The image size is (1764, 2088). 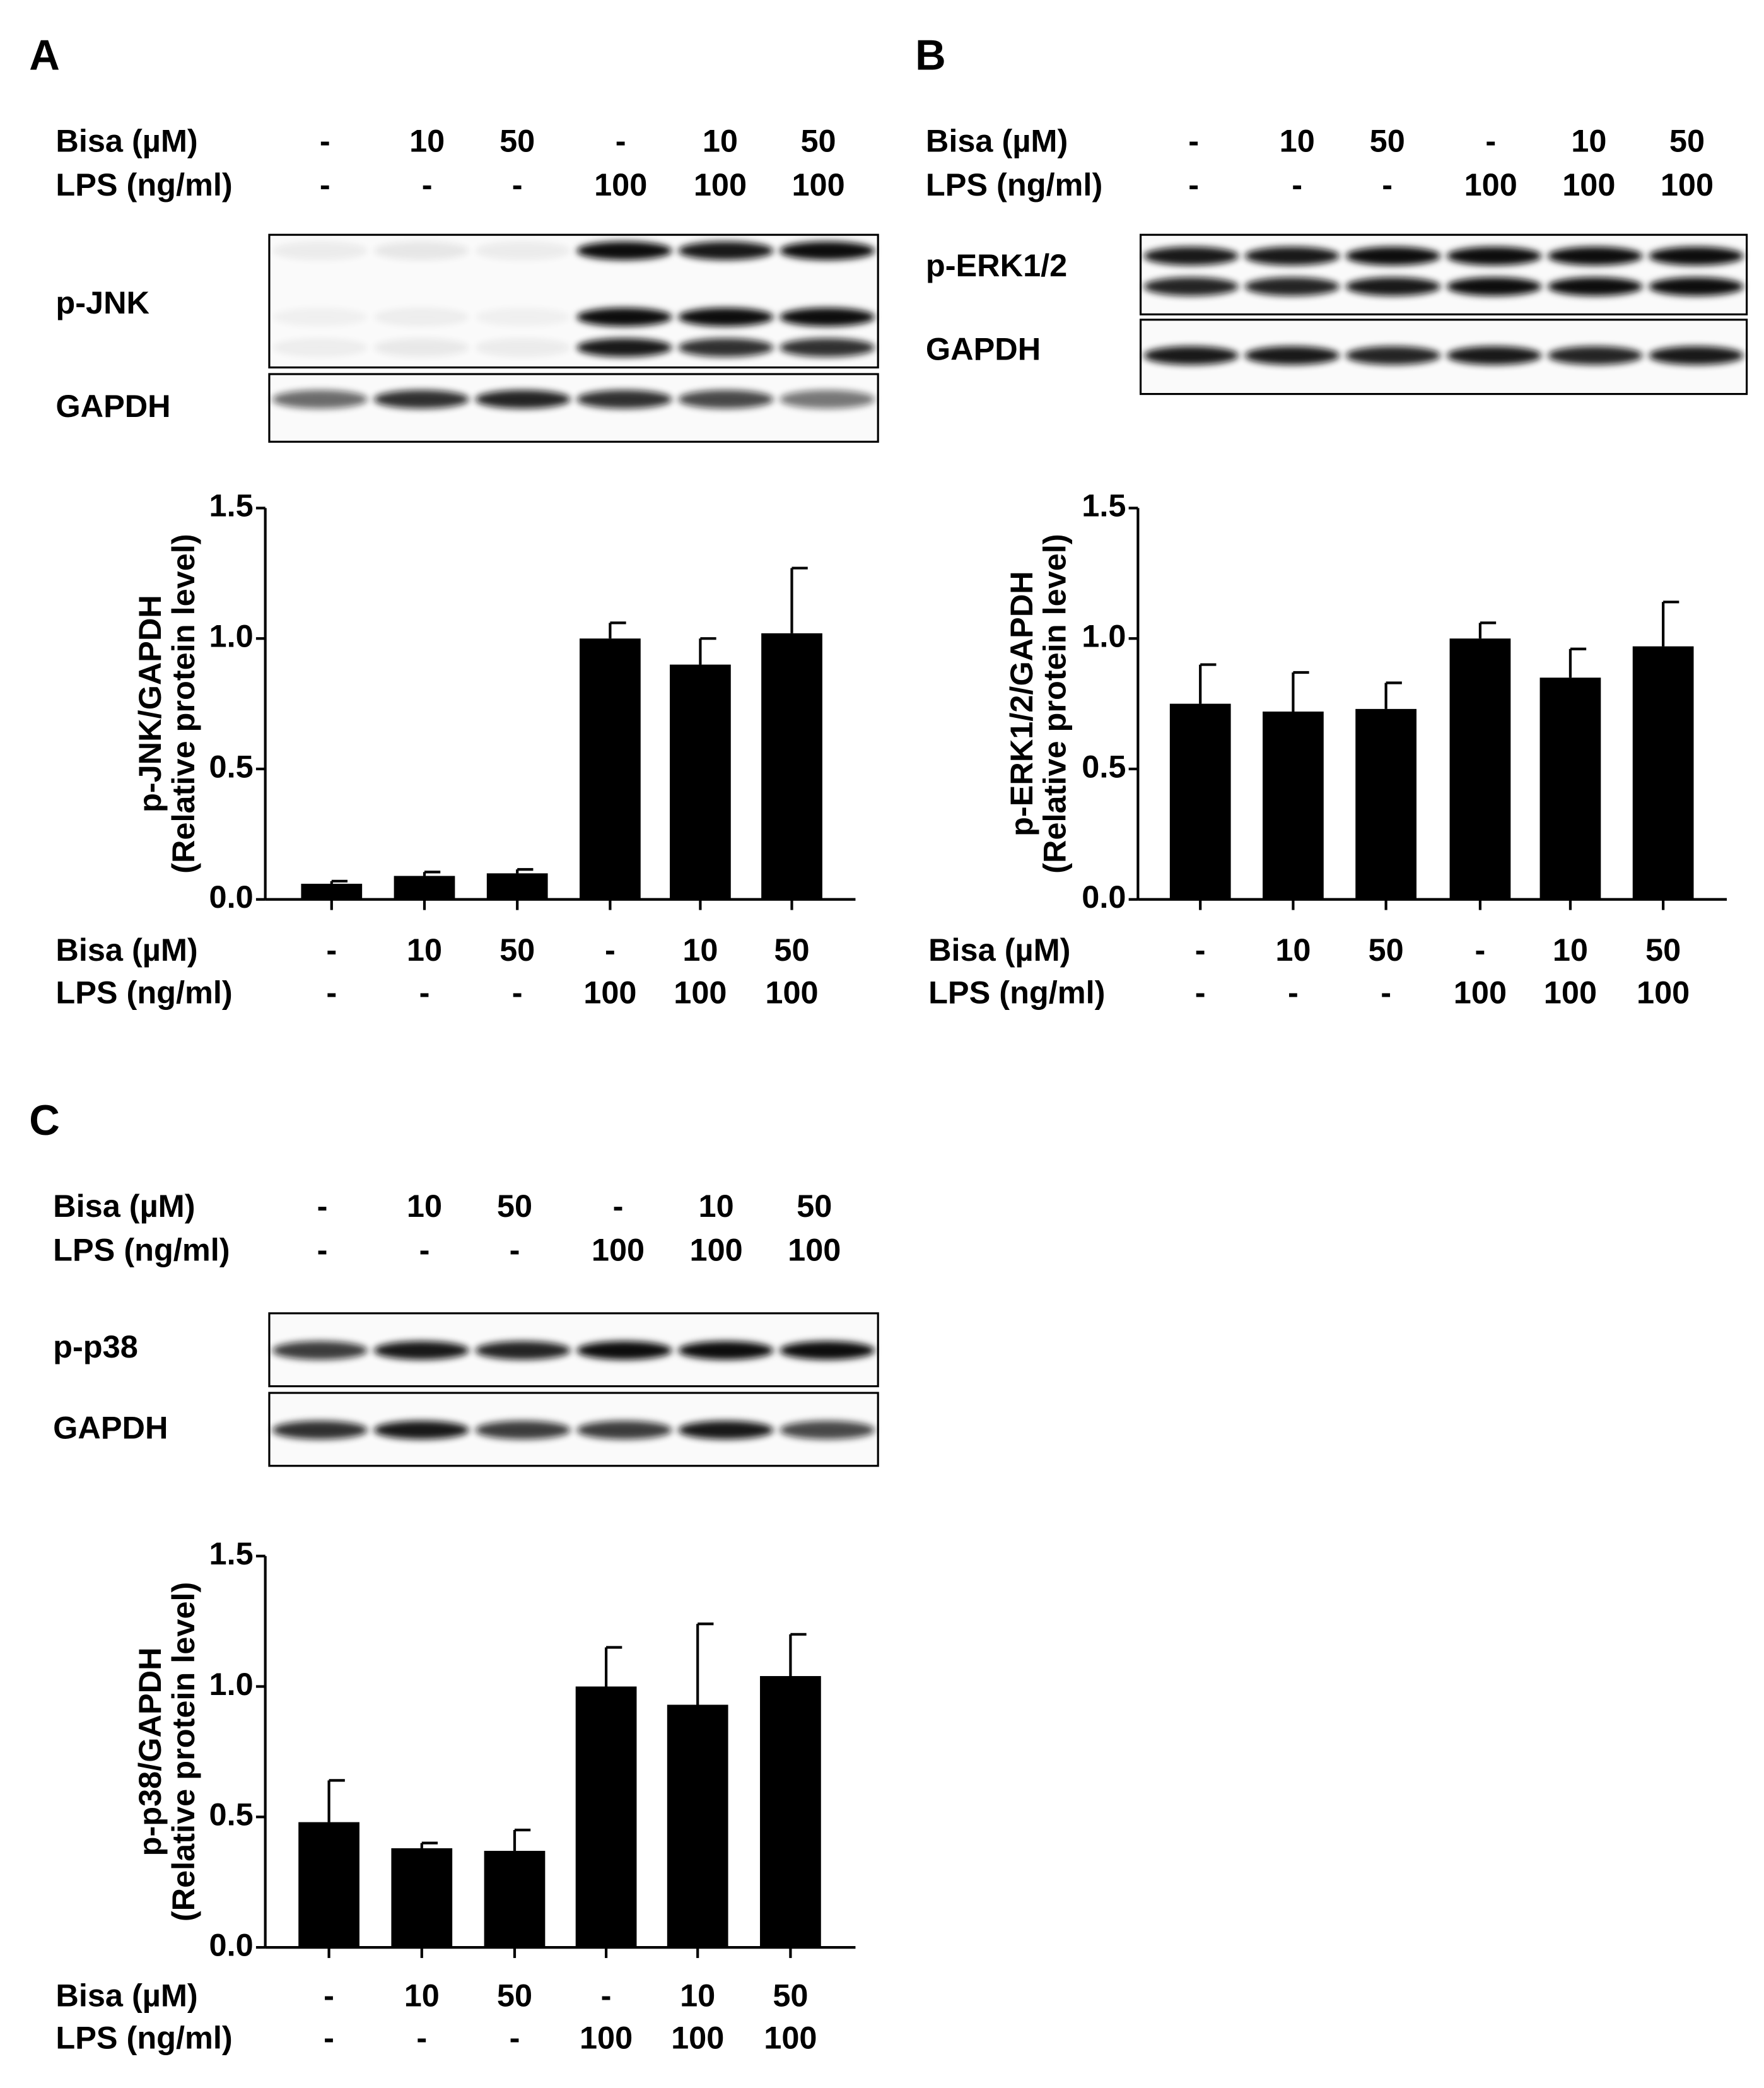 What do you see at coordinates (44, 55) in the screenshot?
I see `panel-letter: A` at bounding box center [44, 55].